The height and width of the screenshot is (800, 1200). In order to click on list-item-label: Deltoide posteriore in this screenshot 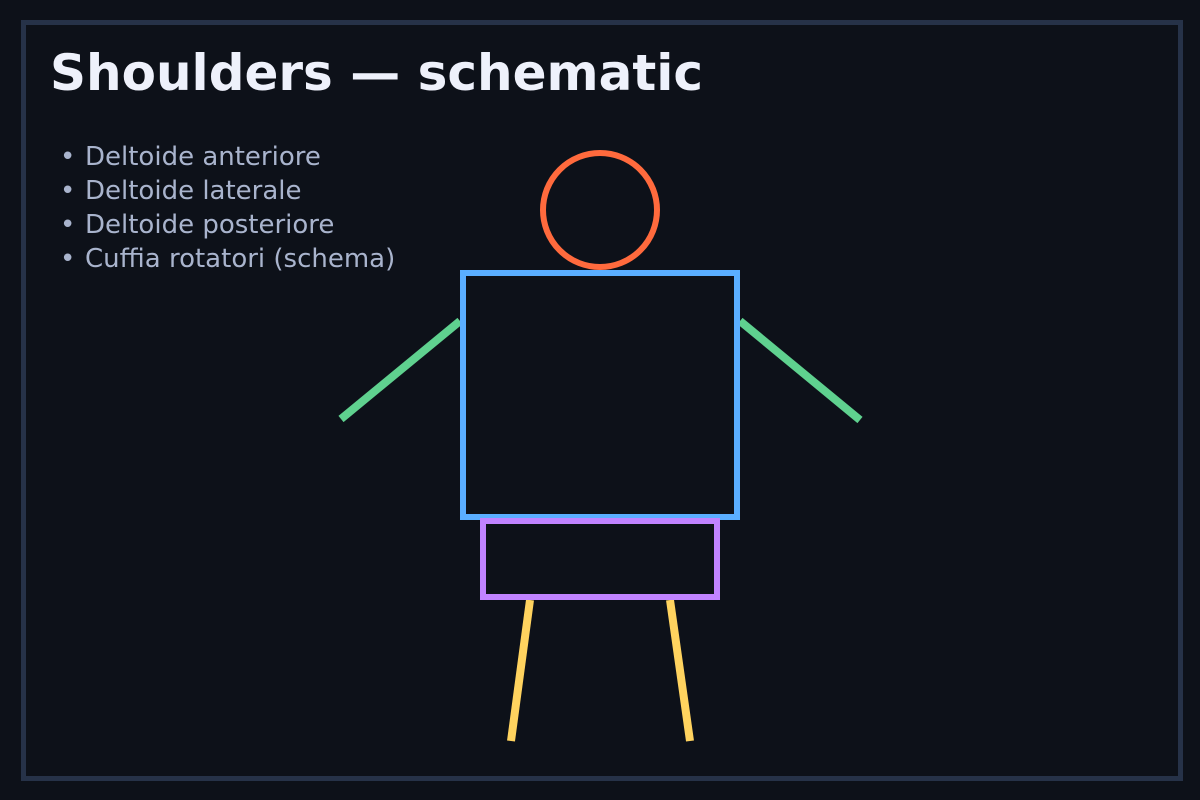, I will do `click(210, 225)`.